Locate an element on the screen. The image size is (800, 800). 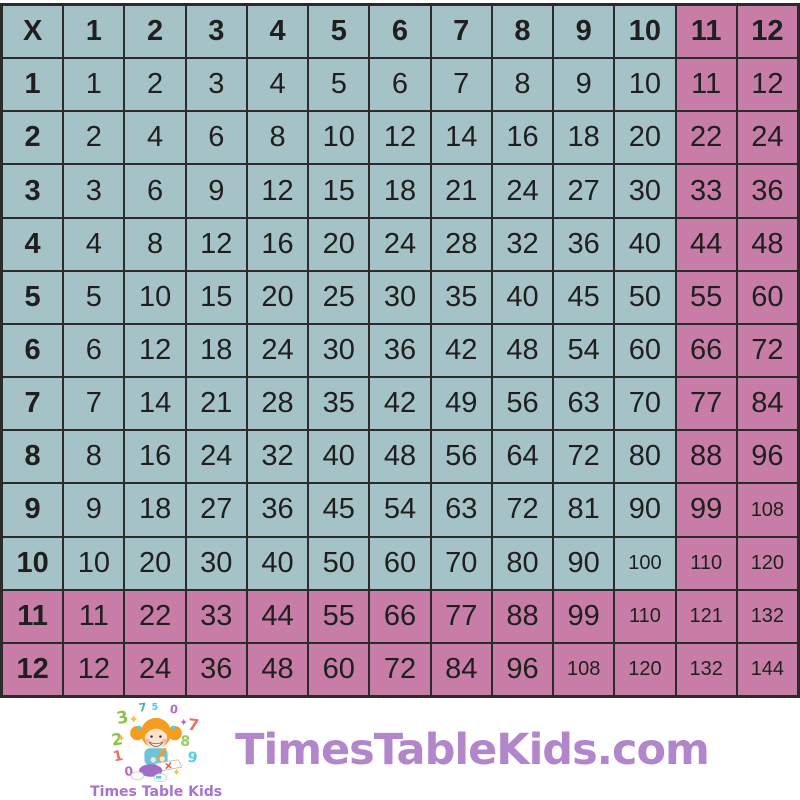
product-cell: 96 is located at coordinates (522, 669).